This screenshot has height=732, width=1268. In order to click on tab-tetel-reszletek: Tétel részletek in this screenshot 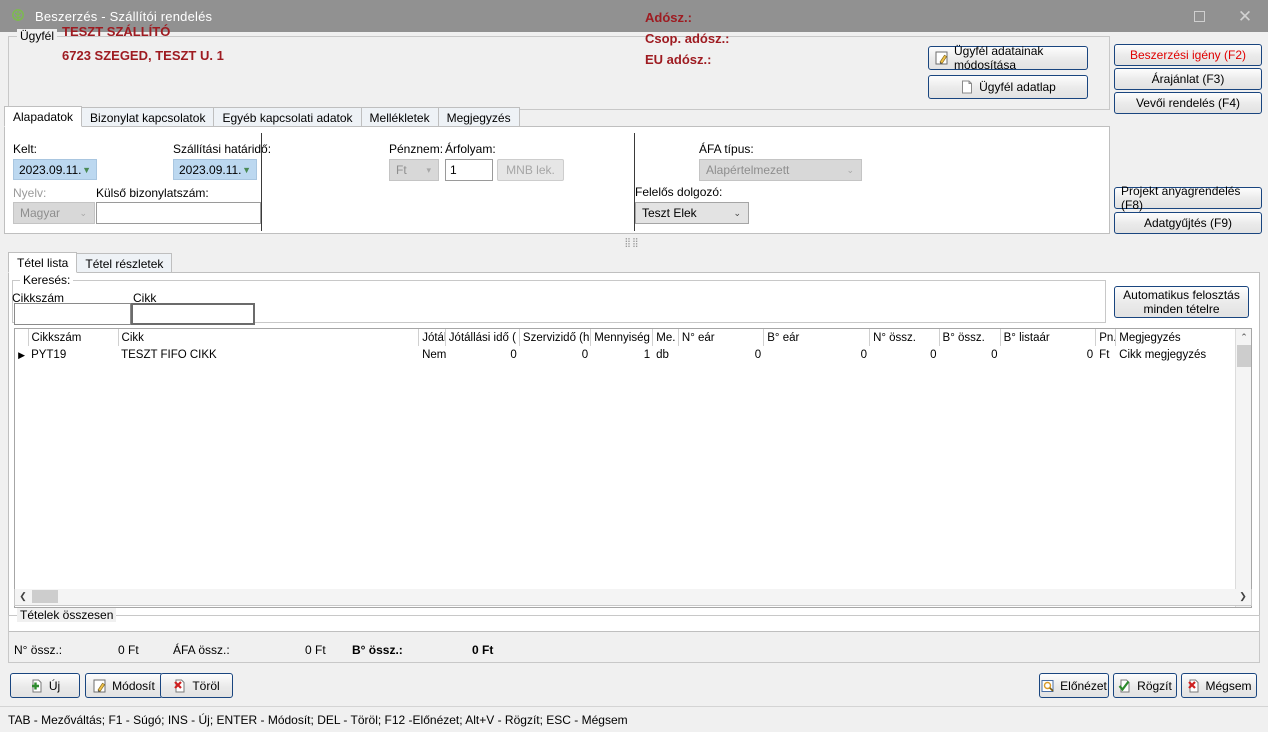, I will do `click(124, 263)`.